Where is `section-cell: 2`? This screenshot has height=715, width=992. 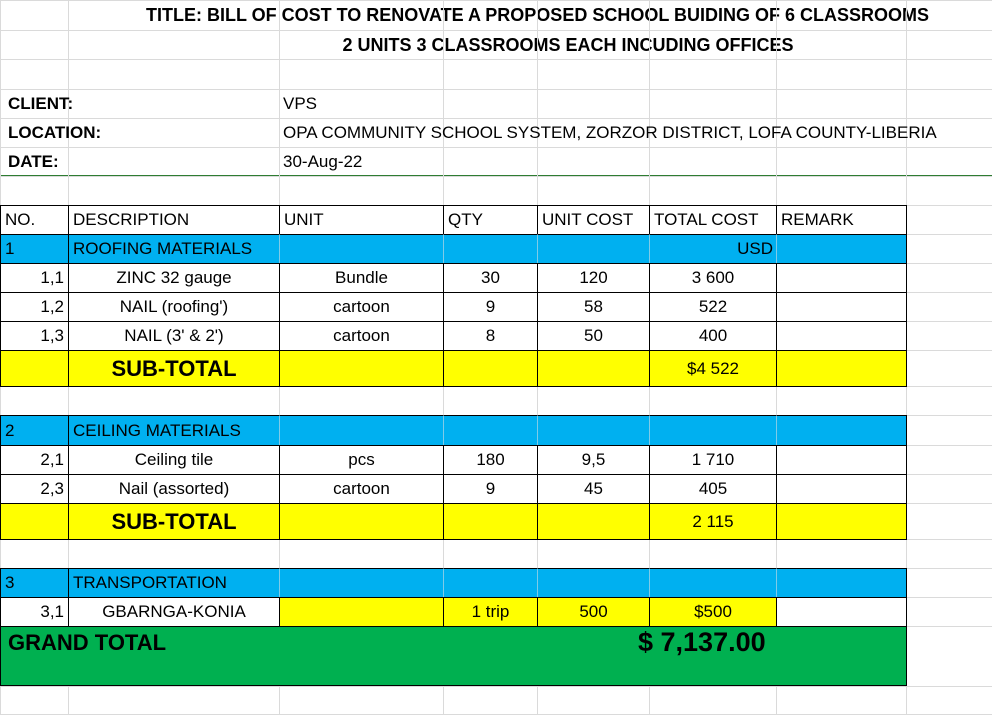 section-cell: 2 is located at coordinates (34, 430).